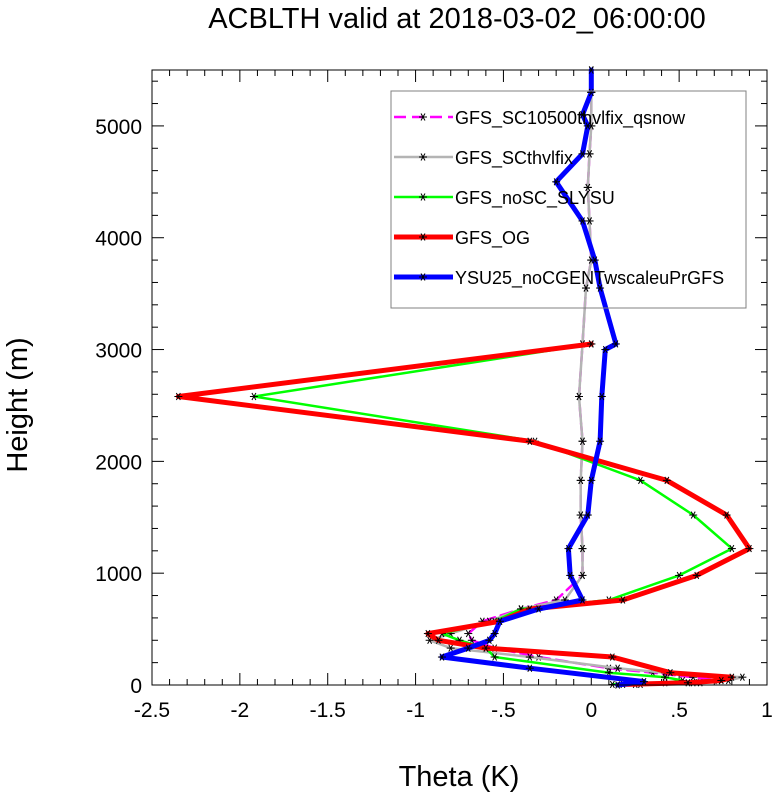 This screenshot has width=783, height=797. I want to click on legend-item: GFS_SC10500thvlfix_qsnow, so click(540, 118).